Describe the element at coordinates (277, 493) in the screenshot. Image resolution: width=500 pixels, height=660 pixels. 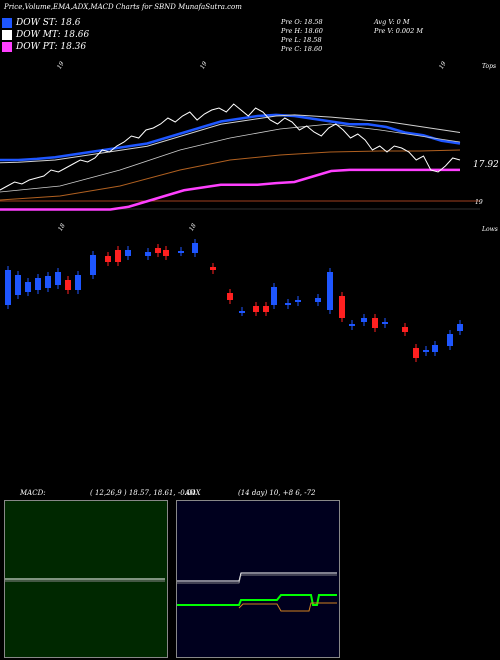
I see `adx-params: (14 day) 10, +8 6, -72` at that location.